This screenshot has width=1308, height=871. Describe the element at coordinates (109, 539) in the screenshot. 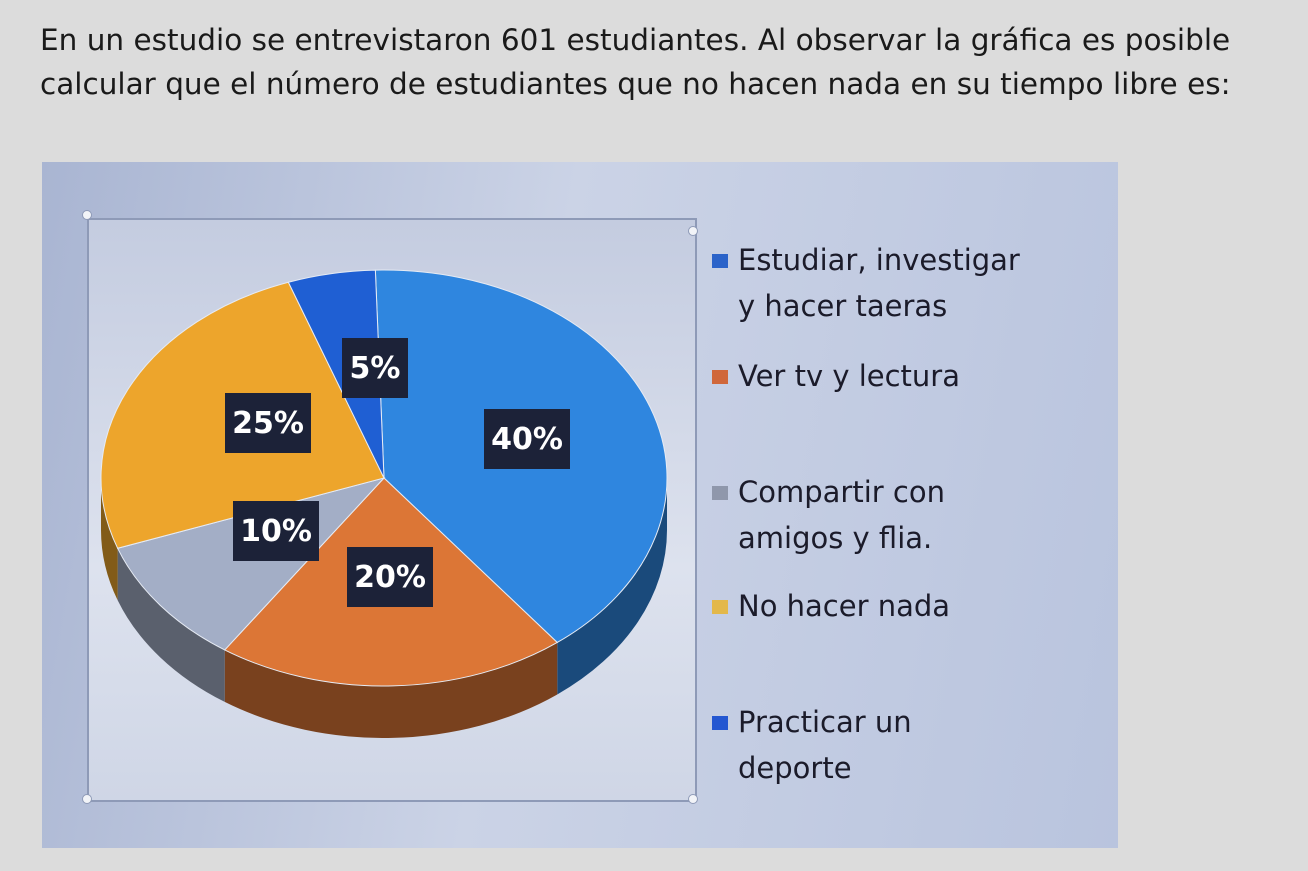

I see `pie-slice-side-no-hacer-nada` at that location.